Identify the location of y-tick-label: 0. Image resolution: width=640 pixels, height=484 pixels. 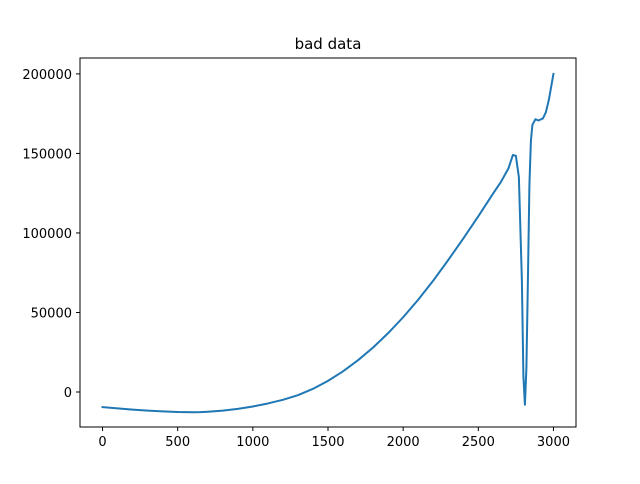
(68, 393).